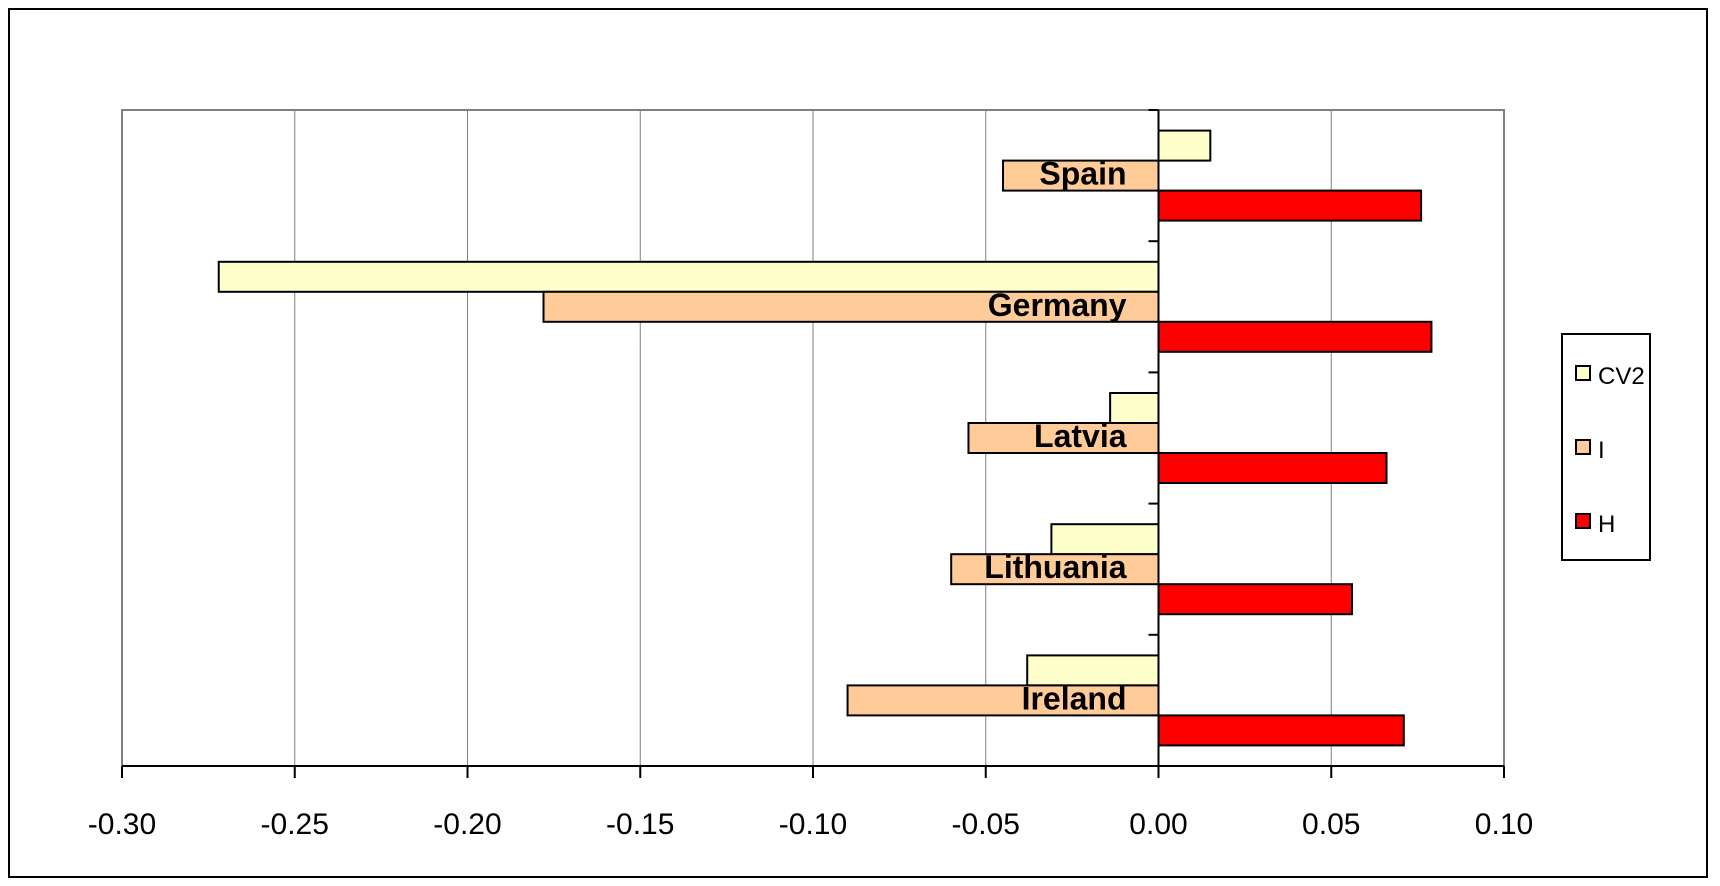 This screenshot has height=886, width=1720. What do you see at coordinates (1003, 700) in the screenshot?
I see `bar-i-ireland` at bounding box center [1003, 700].